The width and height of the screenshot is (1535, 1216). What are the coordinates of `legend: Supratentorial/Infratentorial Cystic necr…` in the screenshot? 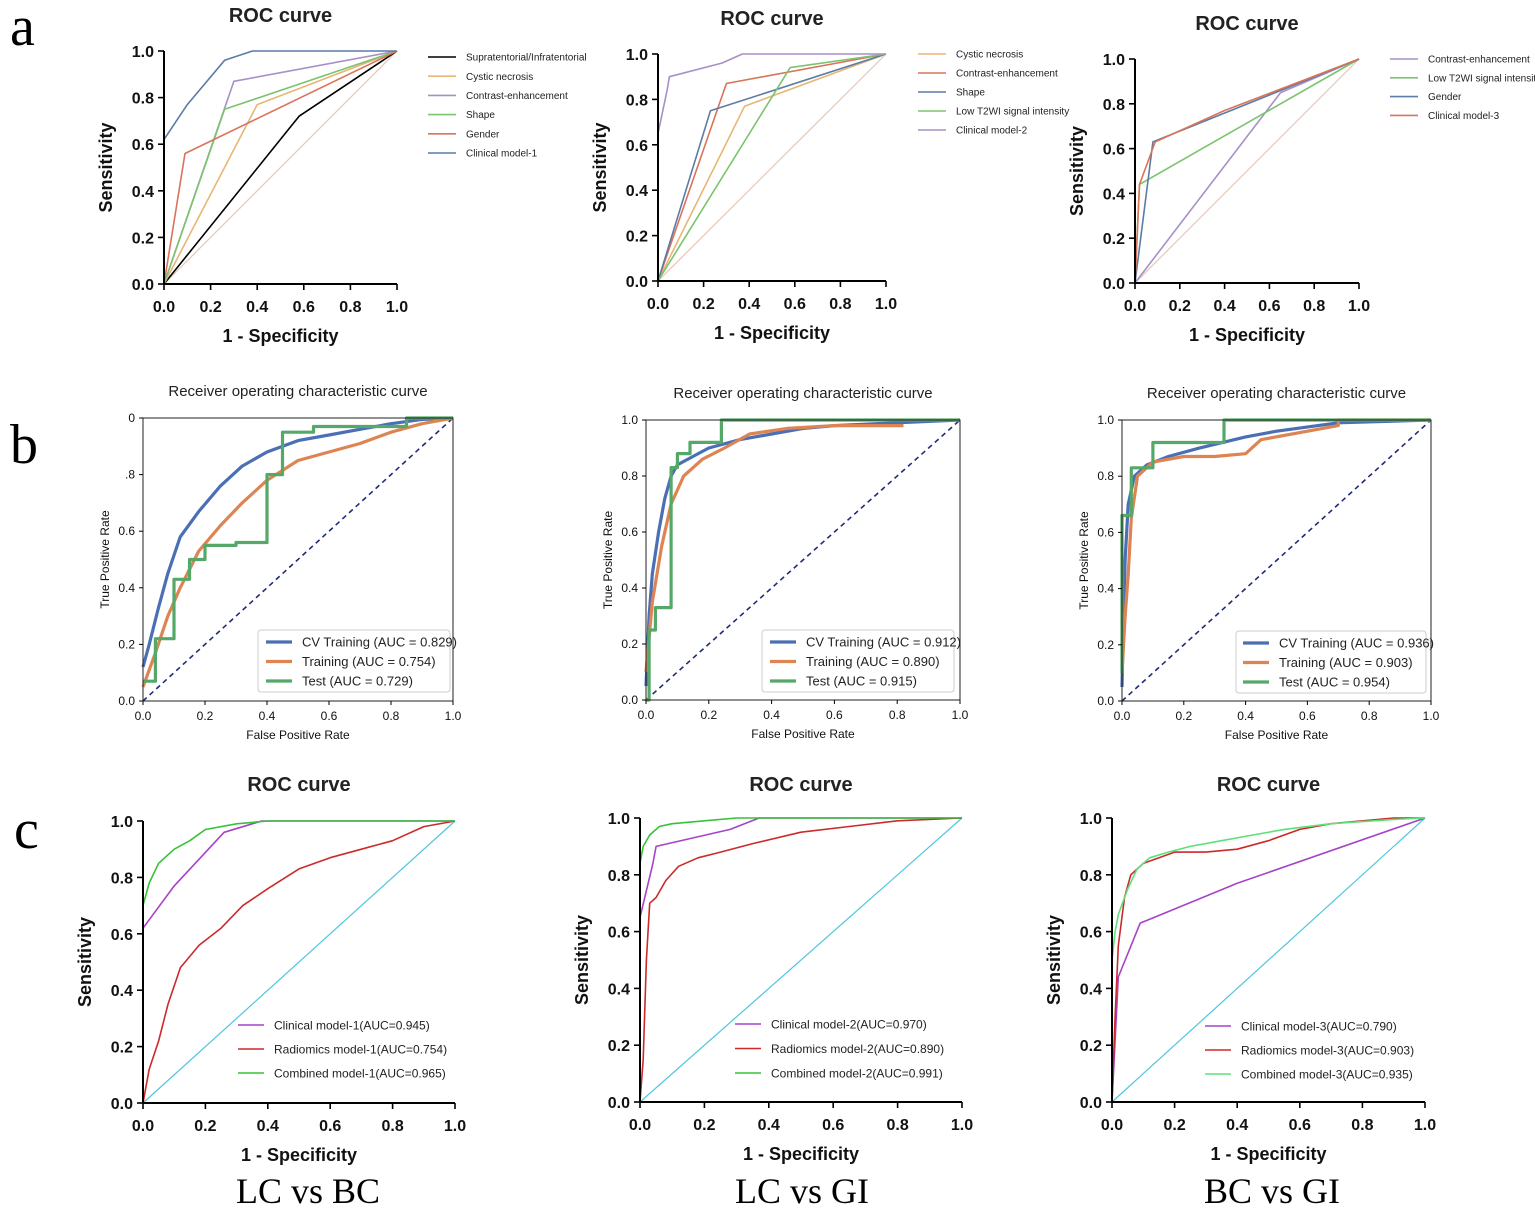 It's located at (507, 106).